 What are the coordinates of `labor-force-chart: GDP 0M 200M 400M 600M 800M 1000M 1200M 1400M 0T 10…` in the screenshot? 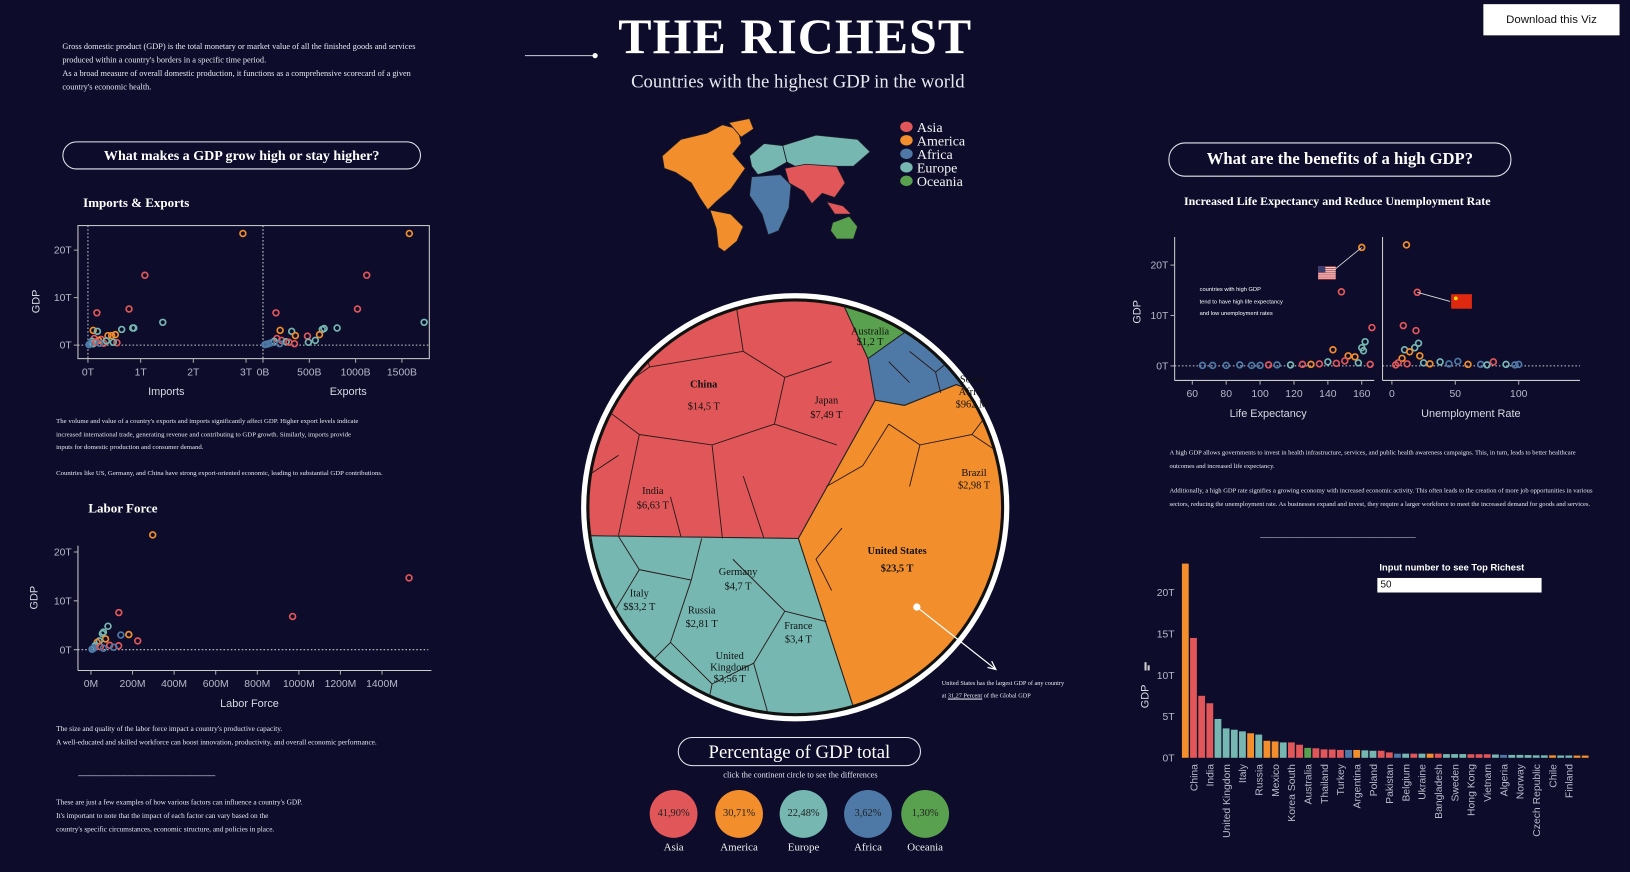 It's located at (223, 619).